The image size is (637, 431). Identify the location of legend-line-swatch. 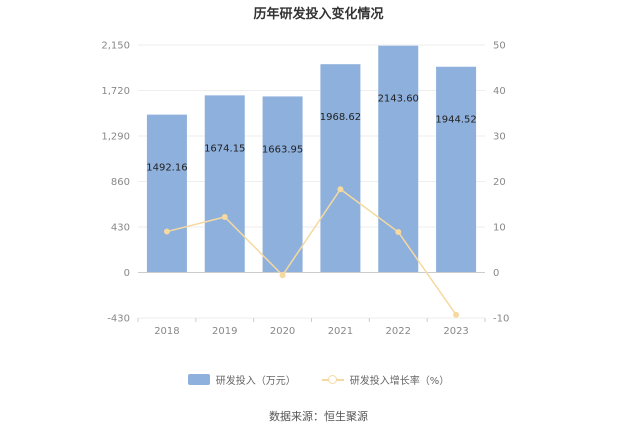
(332, 379).